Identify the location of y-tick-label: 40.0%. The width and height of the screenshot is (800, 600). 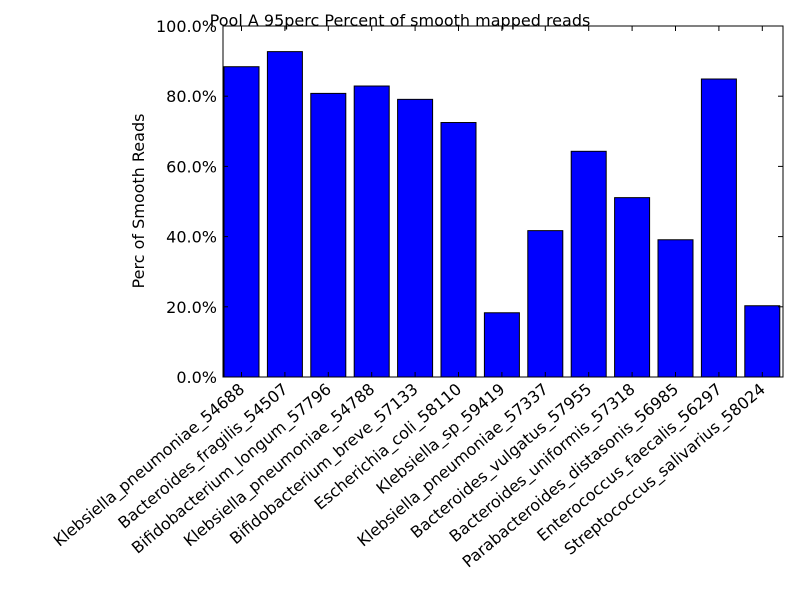
(191, 237).